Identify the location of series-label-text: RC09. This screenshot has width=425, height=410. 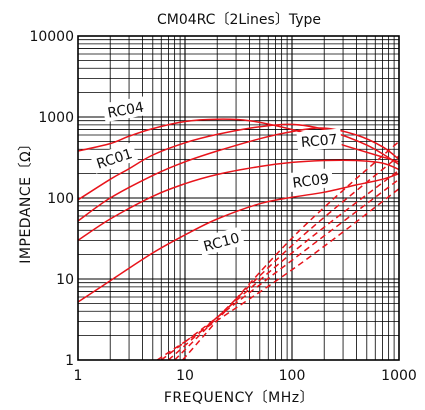
(311, 181).